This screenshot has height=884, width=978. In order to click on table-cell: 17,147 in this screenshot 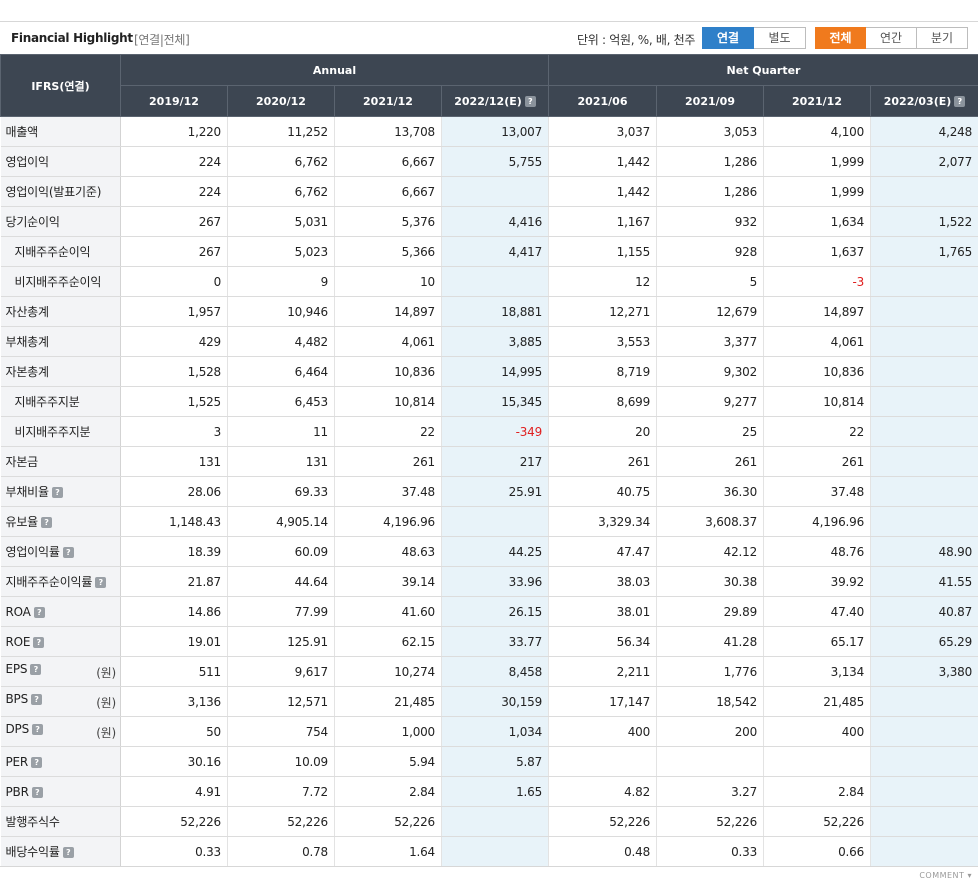, I will do `click(603, 701)`.